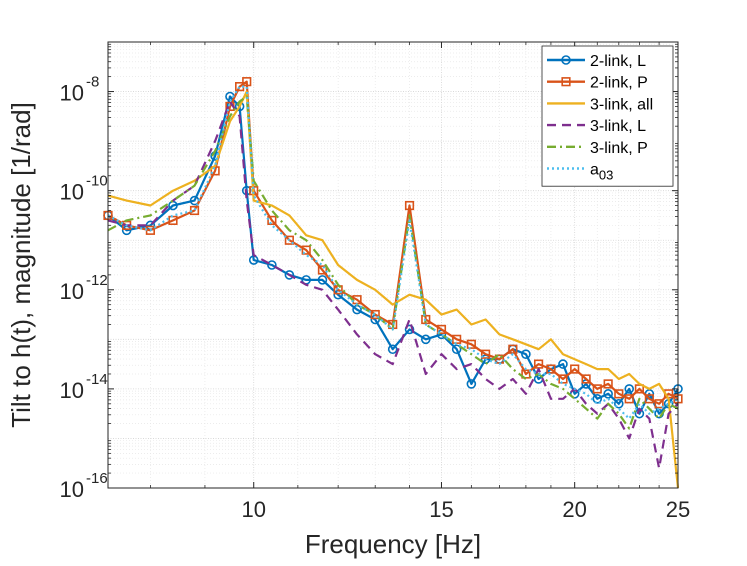 This screenshot has height=566, width=747. I want to click on legend-label: 3-link, L, so click(618, 126).